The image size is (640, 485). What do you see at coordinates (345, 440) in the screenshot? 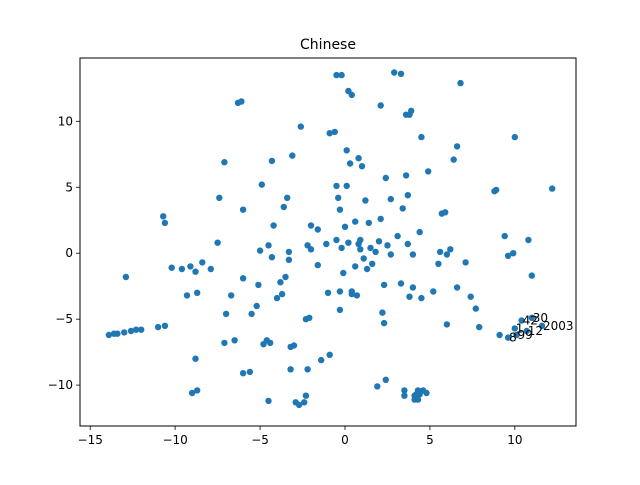
I see `x-tick-label: 0` at bounding box center [345, 440].